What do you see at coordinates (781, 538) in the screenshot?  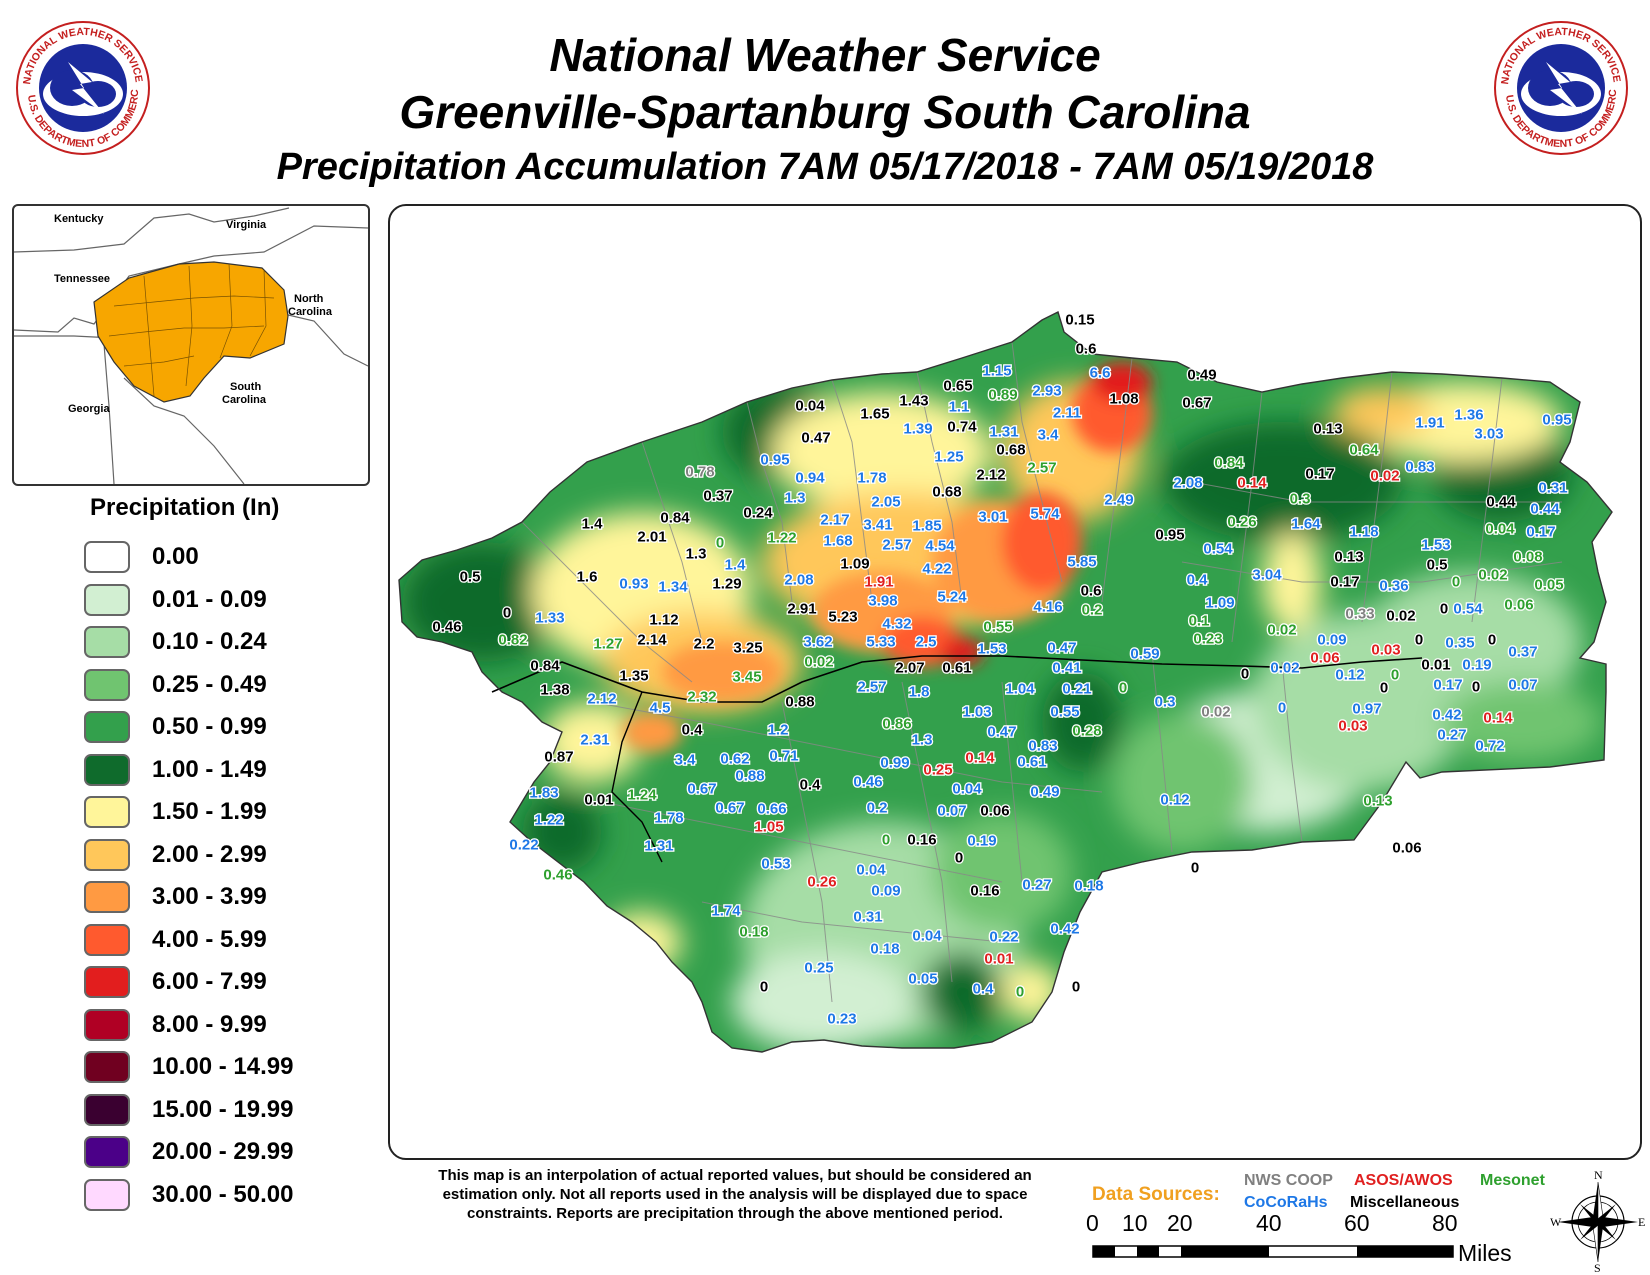 I see `report-value: 1.22` at bounding box center [781, 538].